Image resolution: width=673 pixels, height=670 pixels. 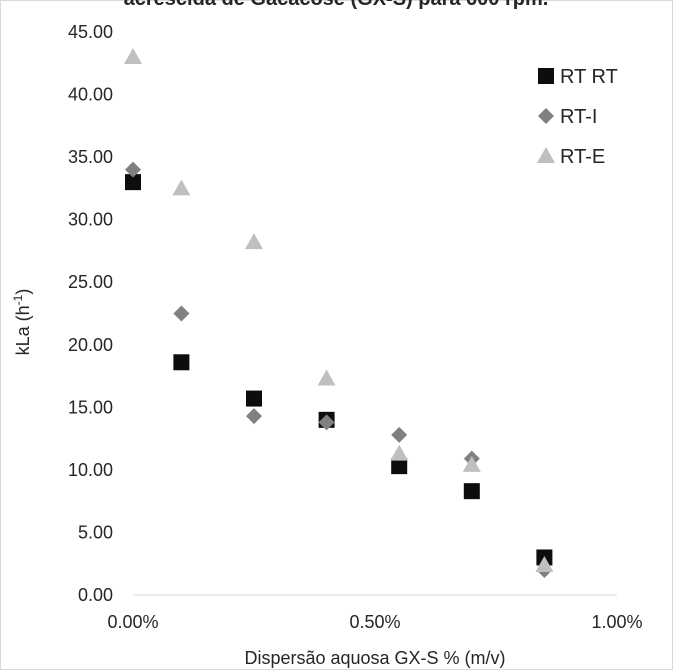 I want to click on x-tick-label: 0.50%, so click(x=374, y=622).